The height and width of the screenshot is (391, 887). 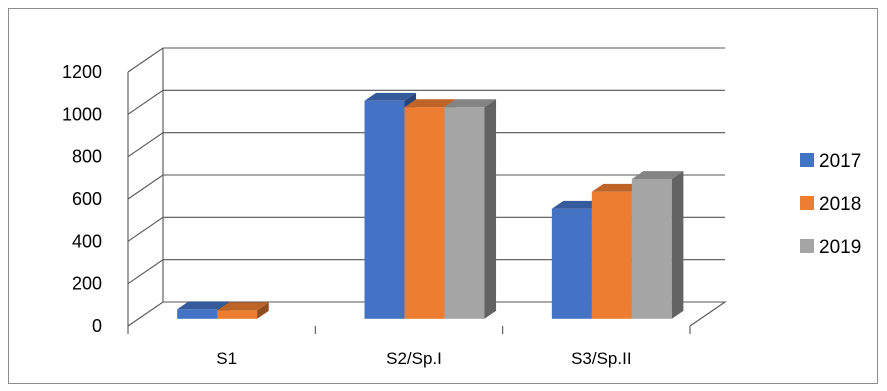 What do you see at coordinates (414, 358) in the screenshot?
I see `x-category-label: S2/Sp.I` at bounding box center [414, 358].